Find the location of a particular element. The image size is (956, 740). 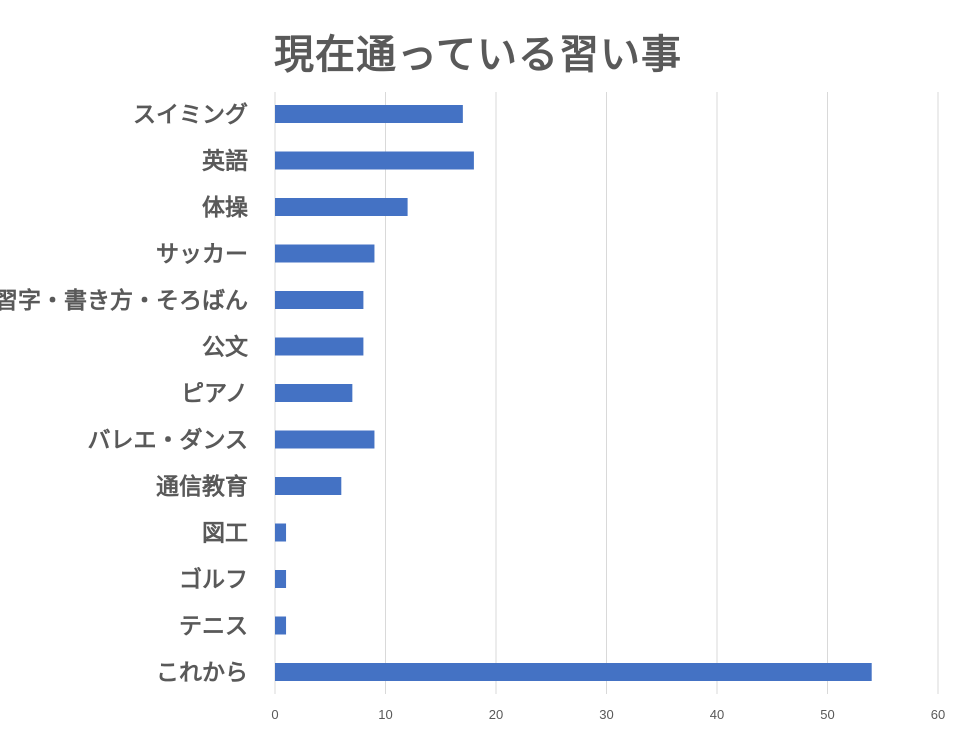

x-tick-label: 0 is located at coordinates (274, 714).